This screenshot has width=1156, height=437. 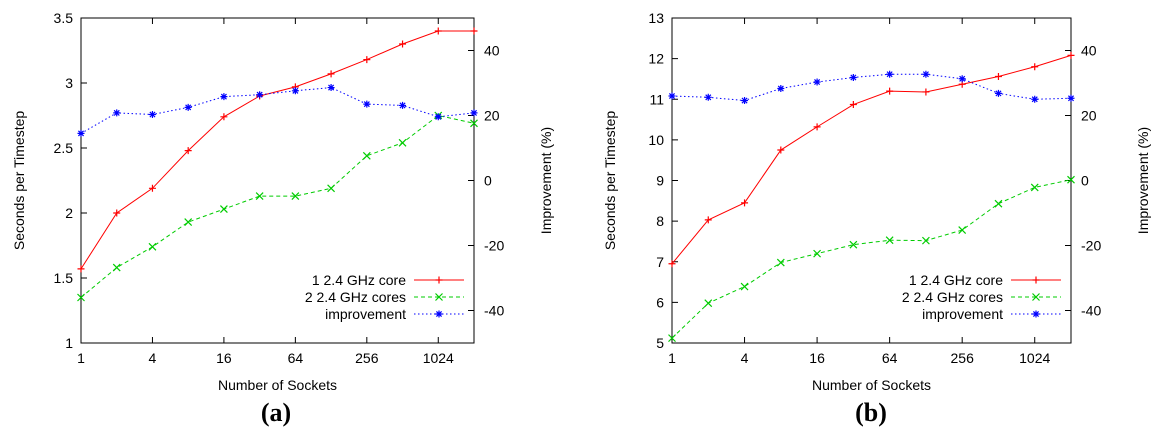 What do you see at coordinates (871, 412) in the screenshot?
I see `panel-caption: (b)` at bounding box center [871, 412].